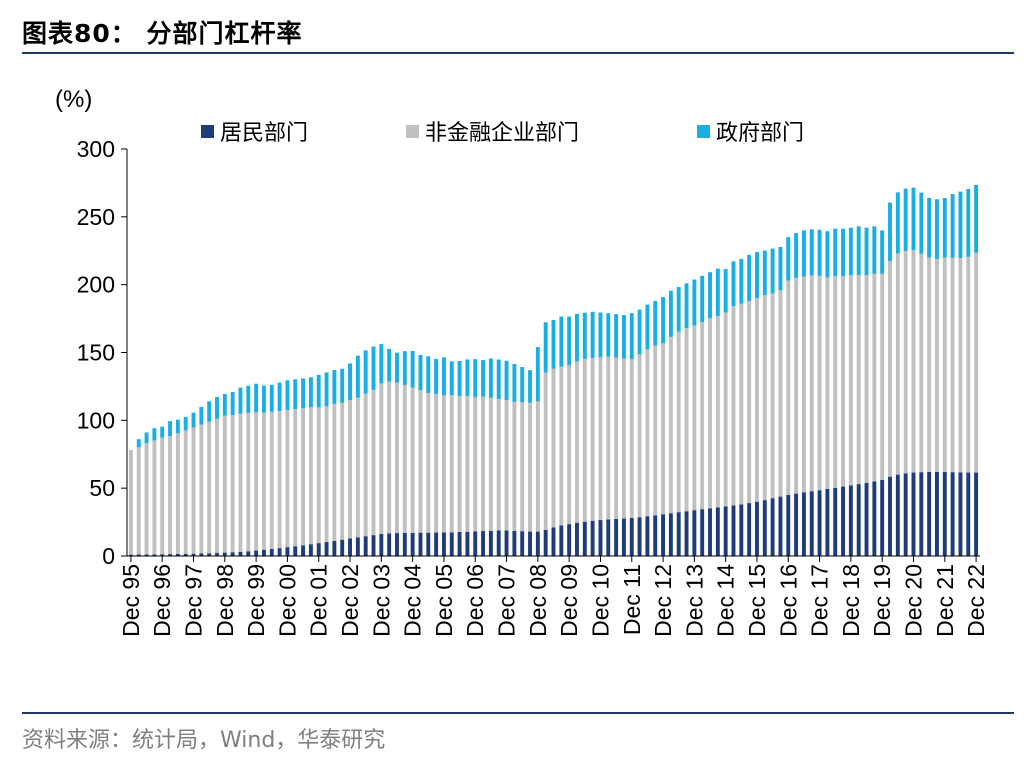 This screenshot has width=1036, height=760. Describe the element at coordinates (96, 420) in the screenshot. I see `y-tick-label-100: 100` at that location.